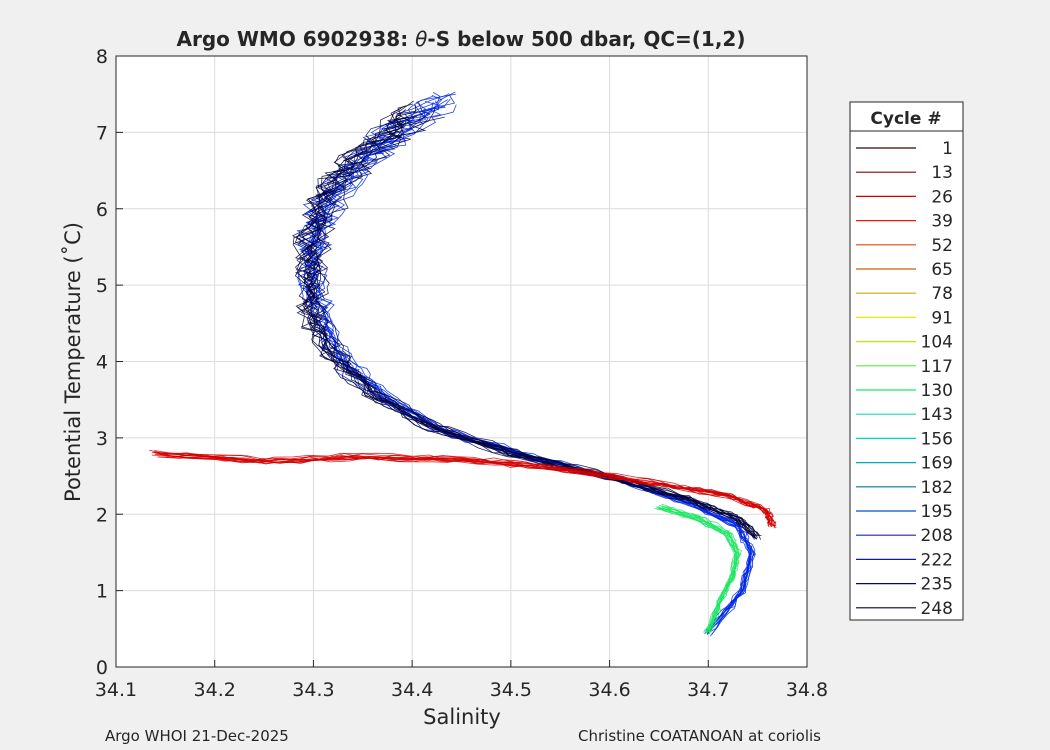 This screenshot has height=750, width=1050. Describe the element at coordinates (102, 515) in the screenshot. I see `y-tick-label: 2` at that location.